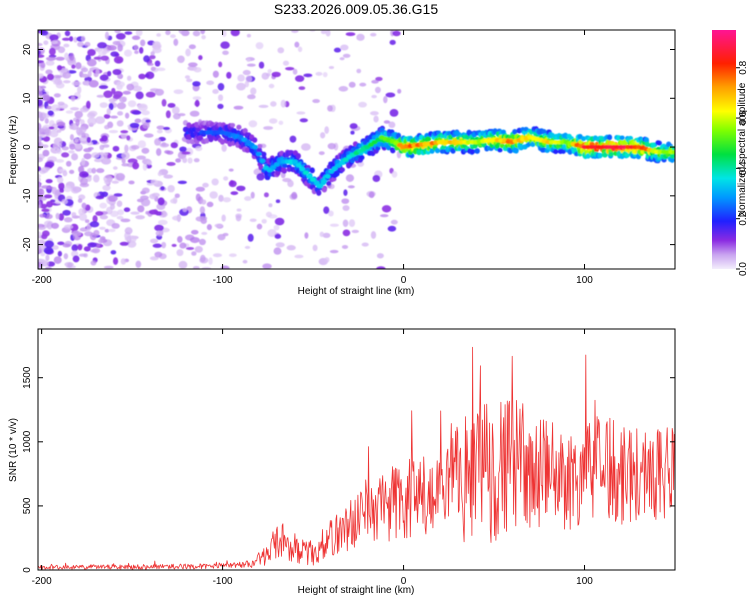  Describe the element at coordinates (27, 505) in the screenshot. I see `snr-y-tick-label: 500` at that location.